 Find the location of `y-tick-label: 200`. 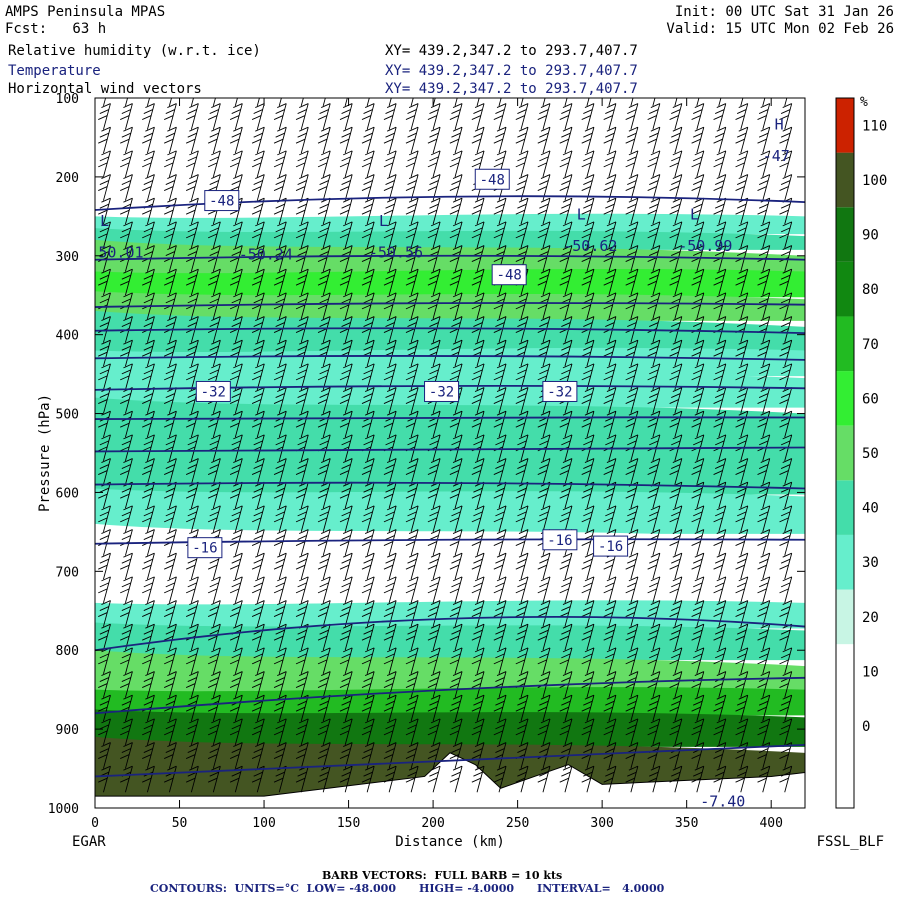

y-tick-label: 200 is located at coordinates (67, 178).